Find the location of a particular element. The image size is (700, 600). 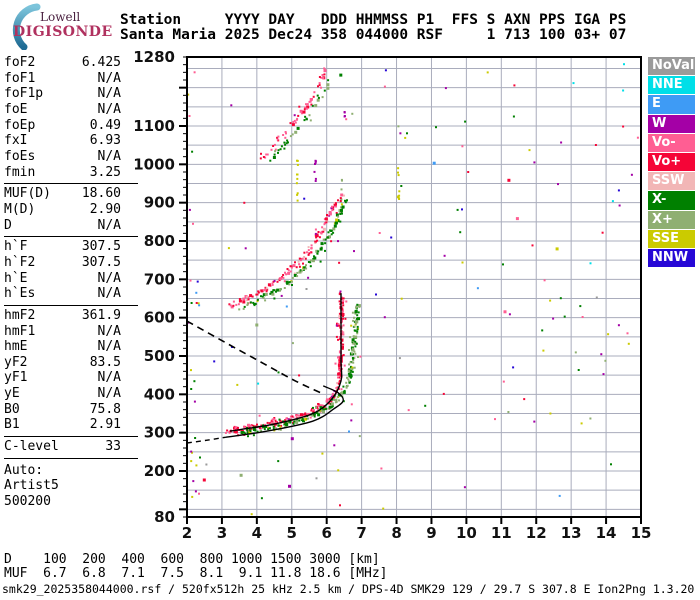

legend-item-vo: Vo- is located at coordinates (671, 142).